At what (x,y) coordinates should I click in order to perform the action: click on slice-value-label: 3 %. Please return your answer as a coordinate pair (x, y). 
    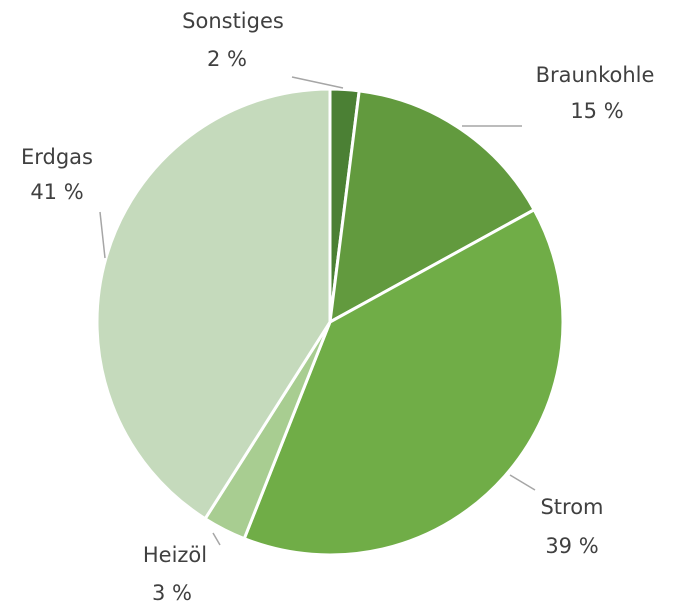
    Looking at the image, I should click on (172, 593).